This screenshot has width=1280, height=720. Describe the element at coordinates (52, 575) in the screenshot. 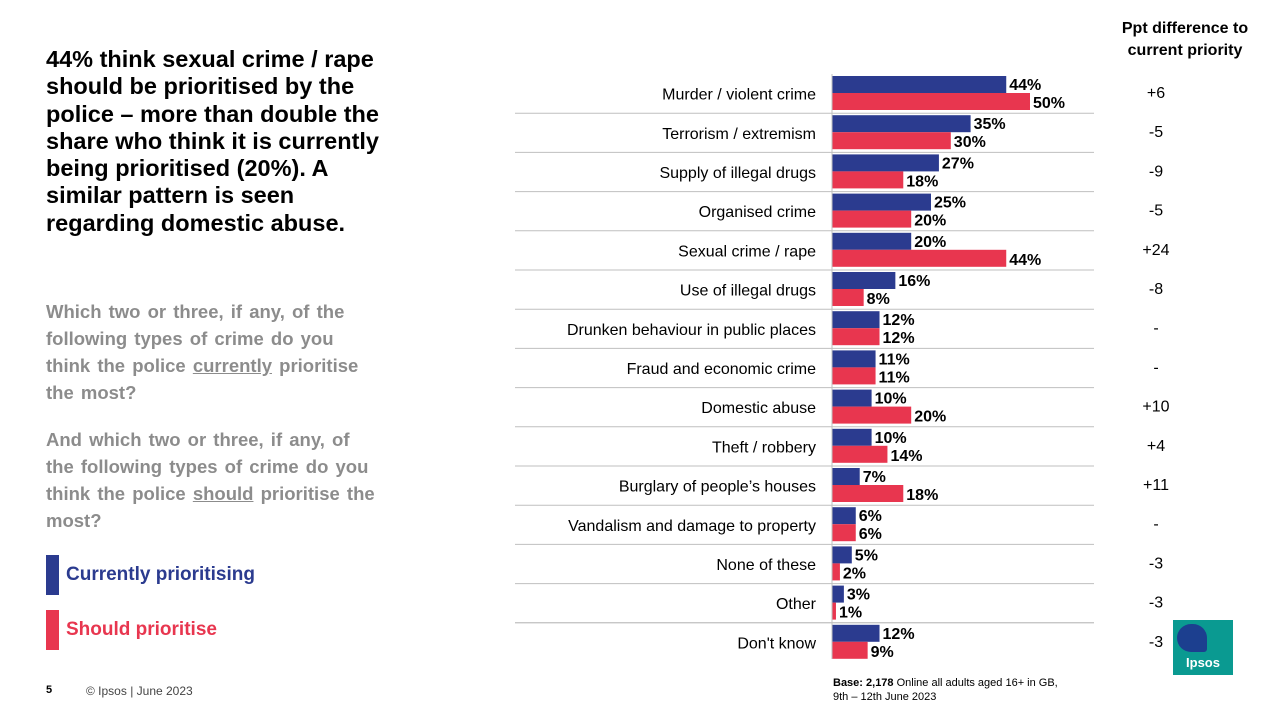

I see `legend-swatch-current` at that location.